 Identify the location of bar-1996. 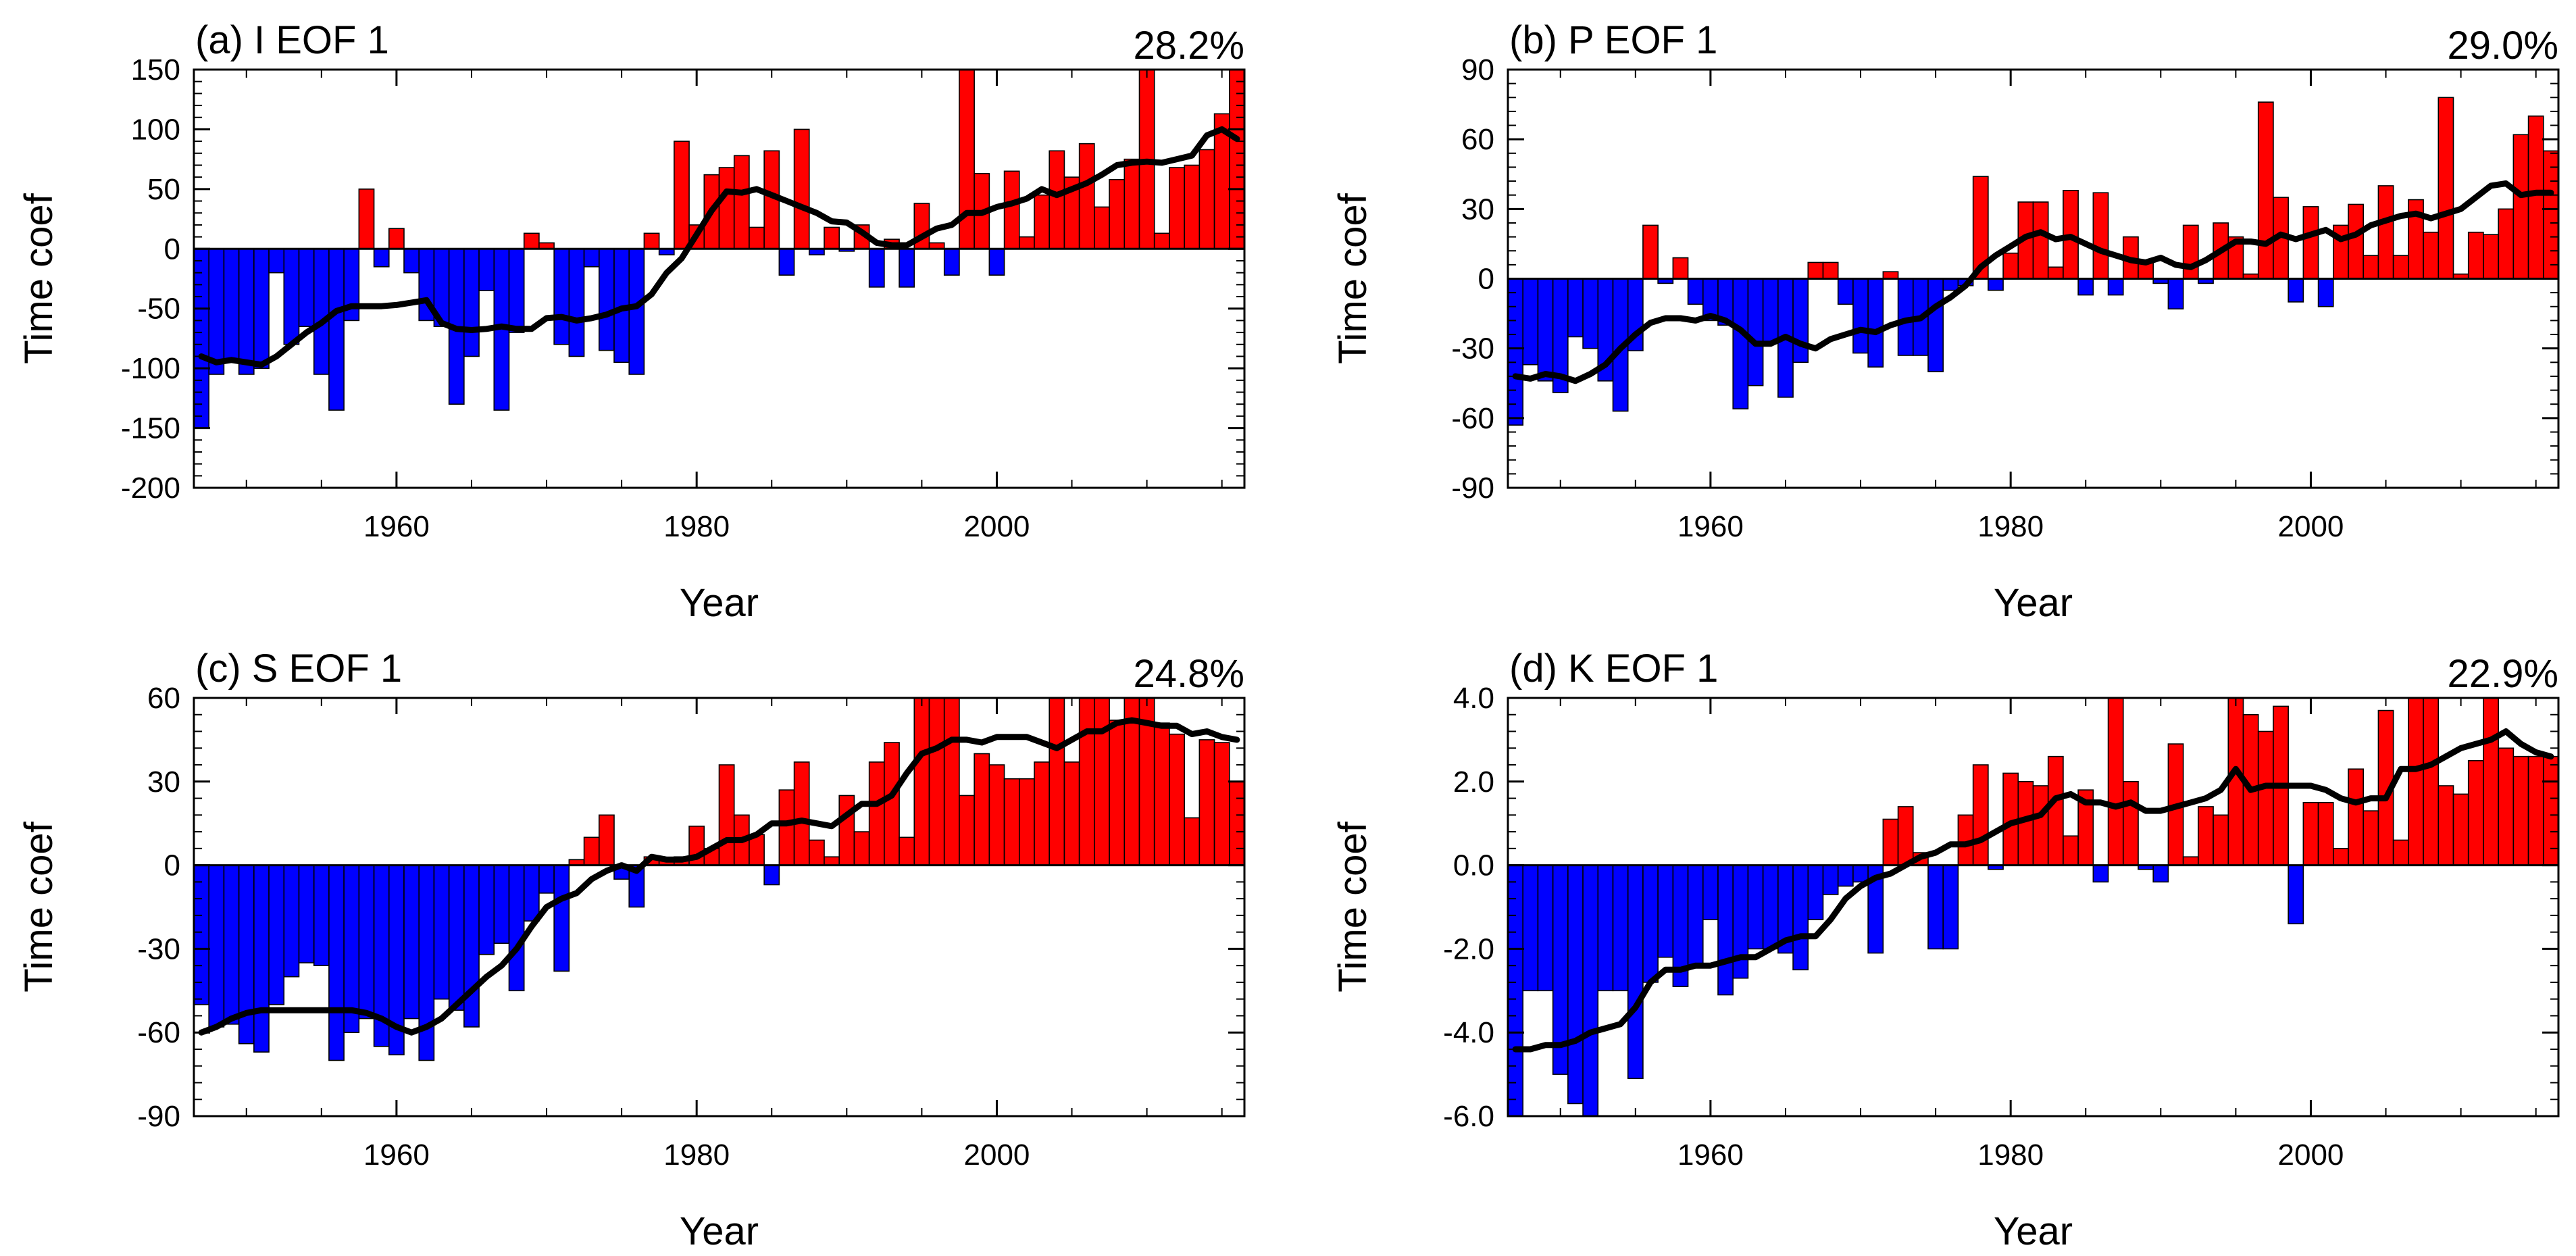
(936, 781).